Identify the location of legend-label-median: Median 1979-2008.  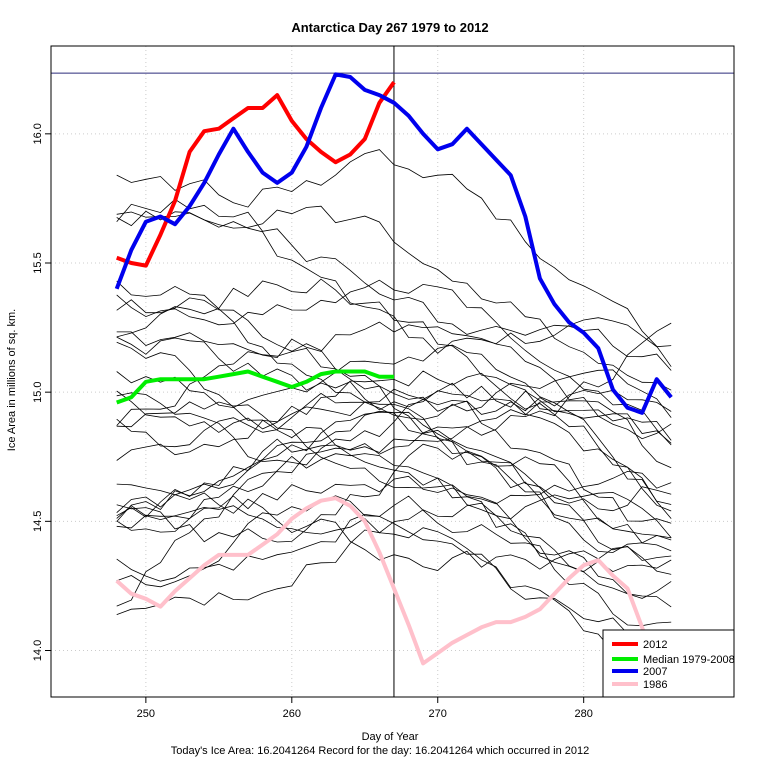
(689, 660).